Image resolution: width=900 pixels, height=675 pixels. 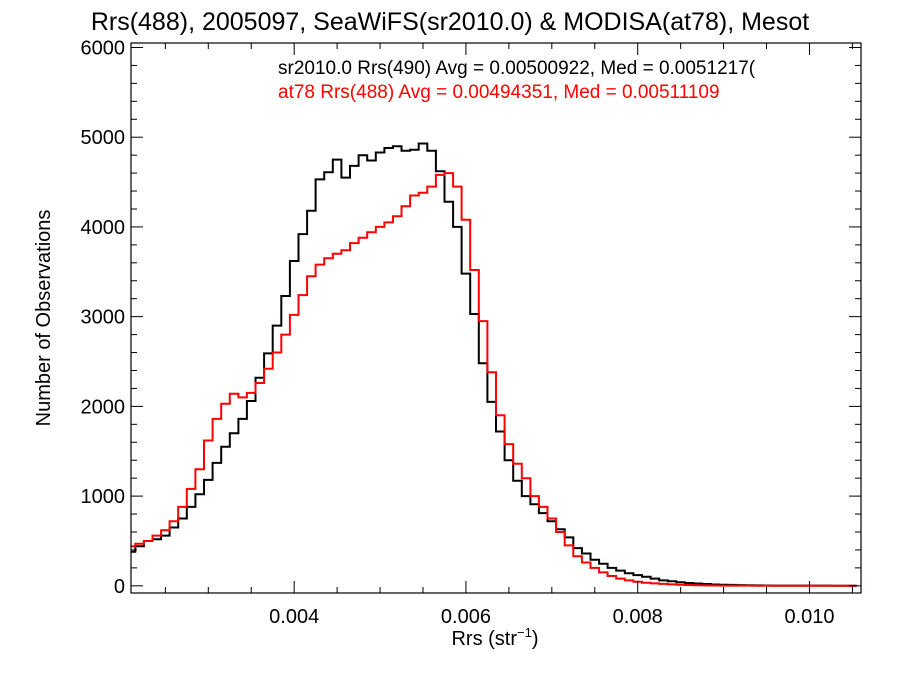 What do you see at coordinates (103, 497) in the screenshot?
I see `y-tick-label: 1000` at bounding box center [103, 497].